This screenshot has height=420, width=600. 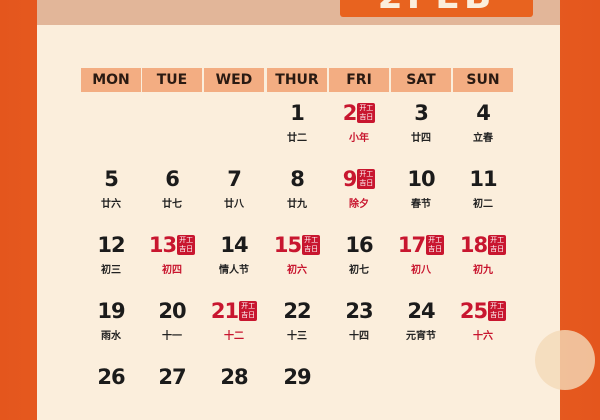 I want to click on day-number: 19, so click(x=111, y=311).